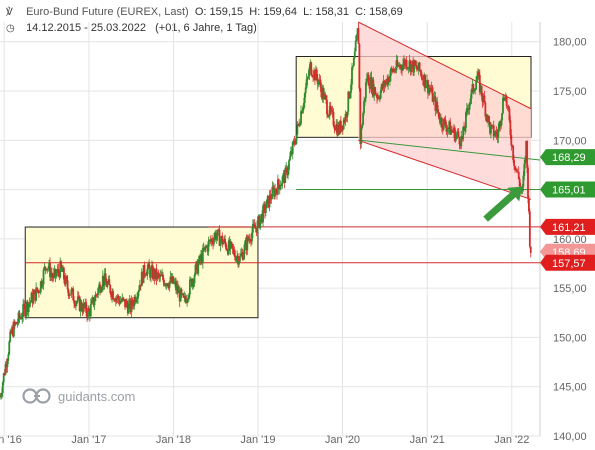  Describe the element at coordinates (569, 264) in the screenshot. I see `price-label-text: 157,57` at that location.